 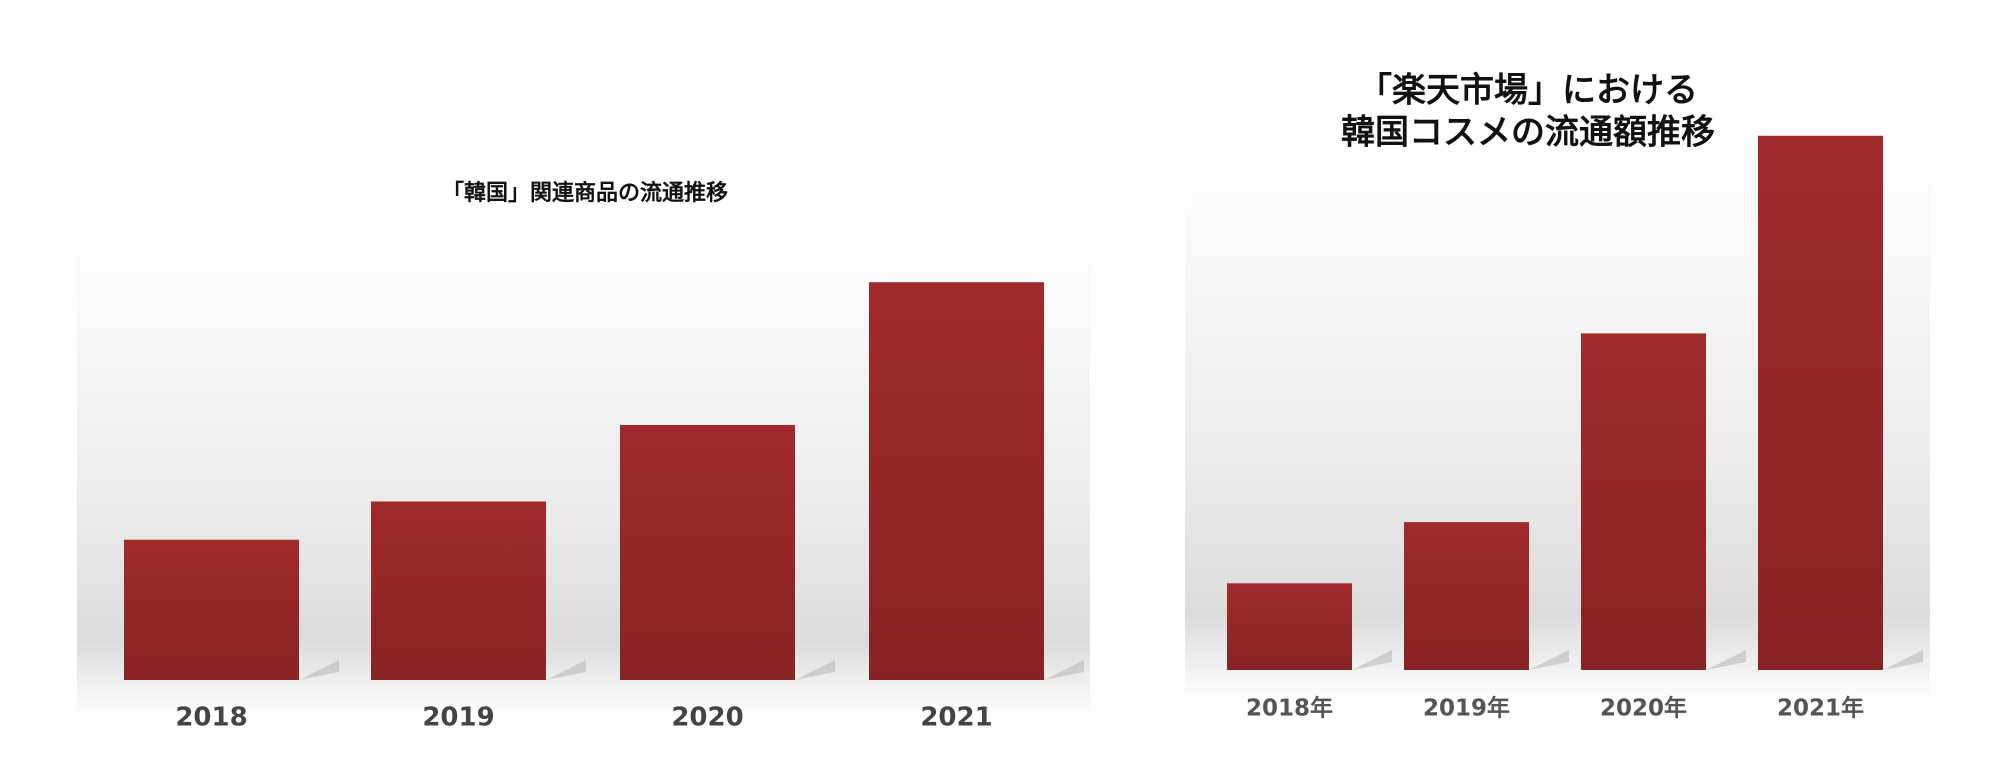 I want to click on x-tick-label: 2020年, so click(x=1643, y=708).